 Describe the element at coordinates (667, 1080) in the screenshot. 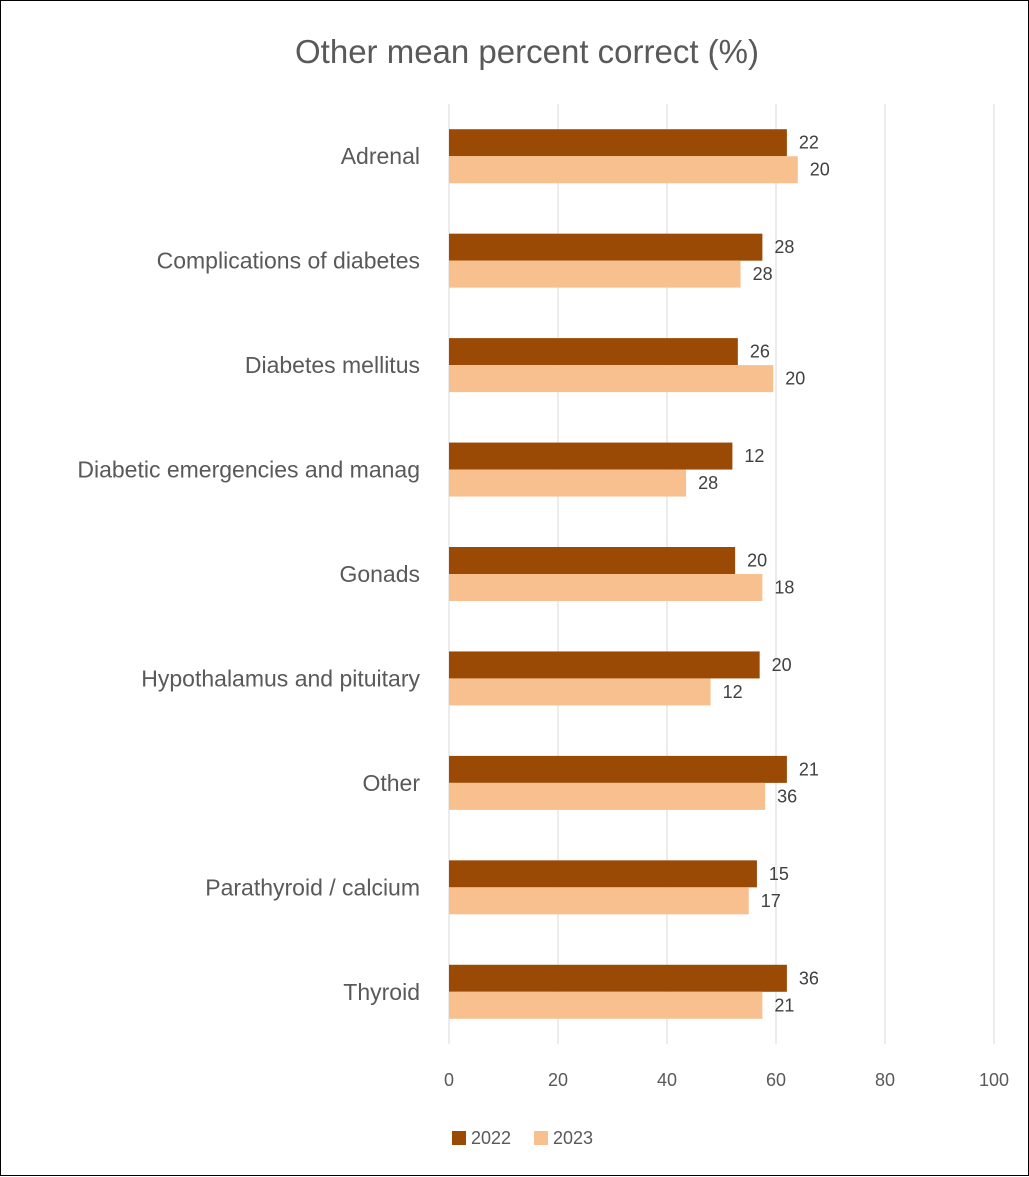

I see `x-tick-label: 40` at that location.